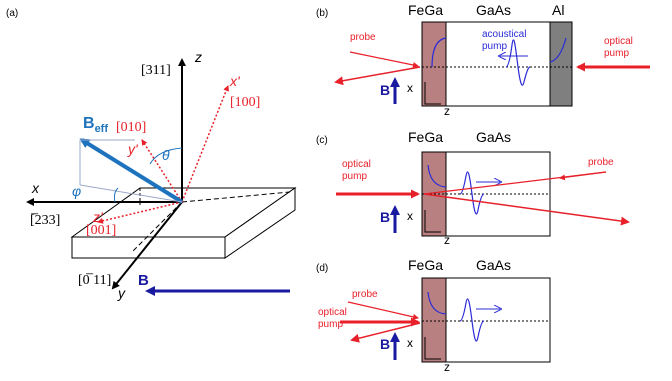 The width and height of the screenshot is (672, 381). Describe the element at coordinates (131, 127) in the screenshot. I see `dir-010-label: [010]` at that location.